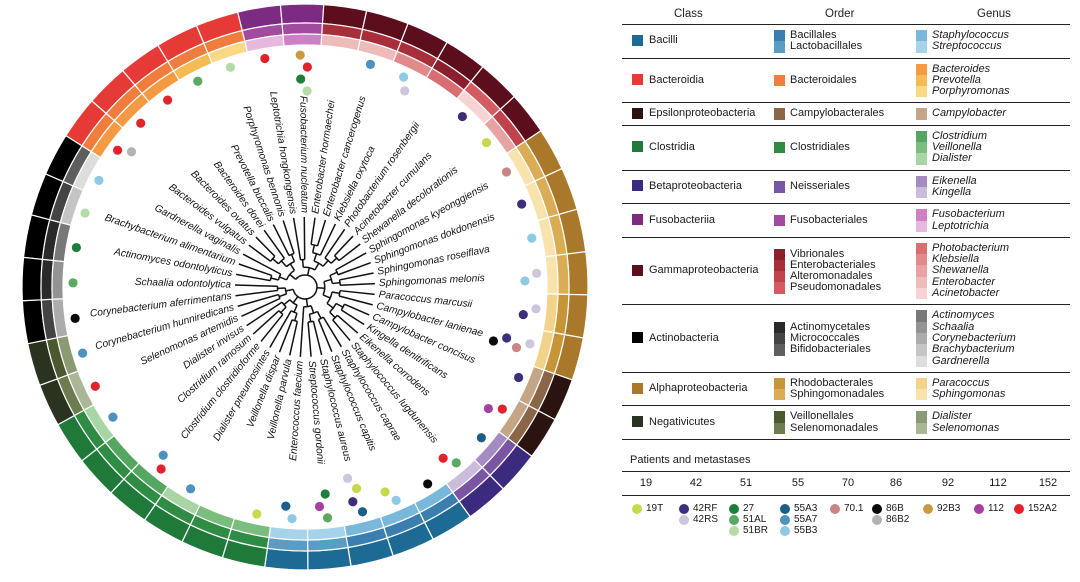  Describe the element at coordinates (798, 530) in the screenshot. I see `sample-entry: 55B3` at that location.